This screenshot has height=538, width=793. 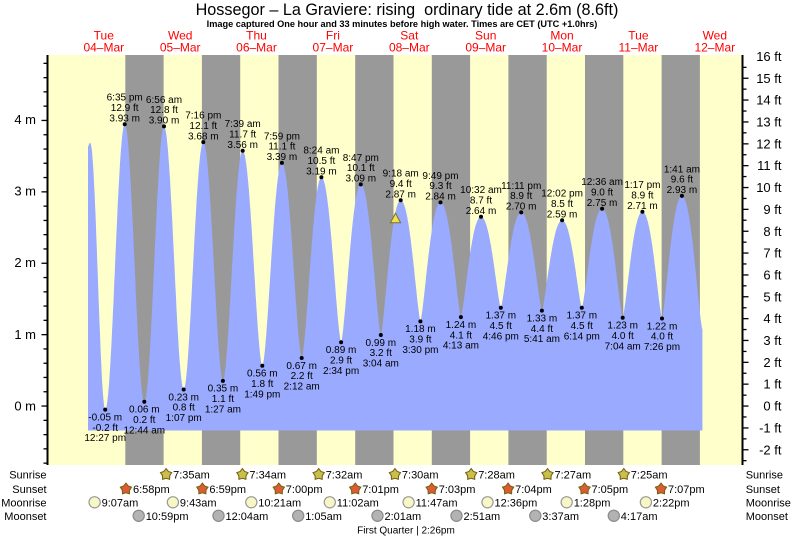 I want to click on svg-text: 7:27am, so click(x=573, y=476).